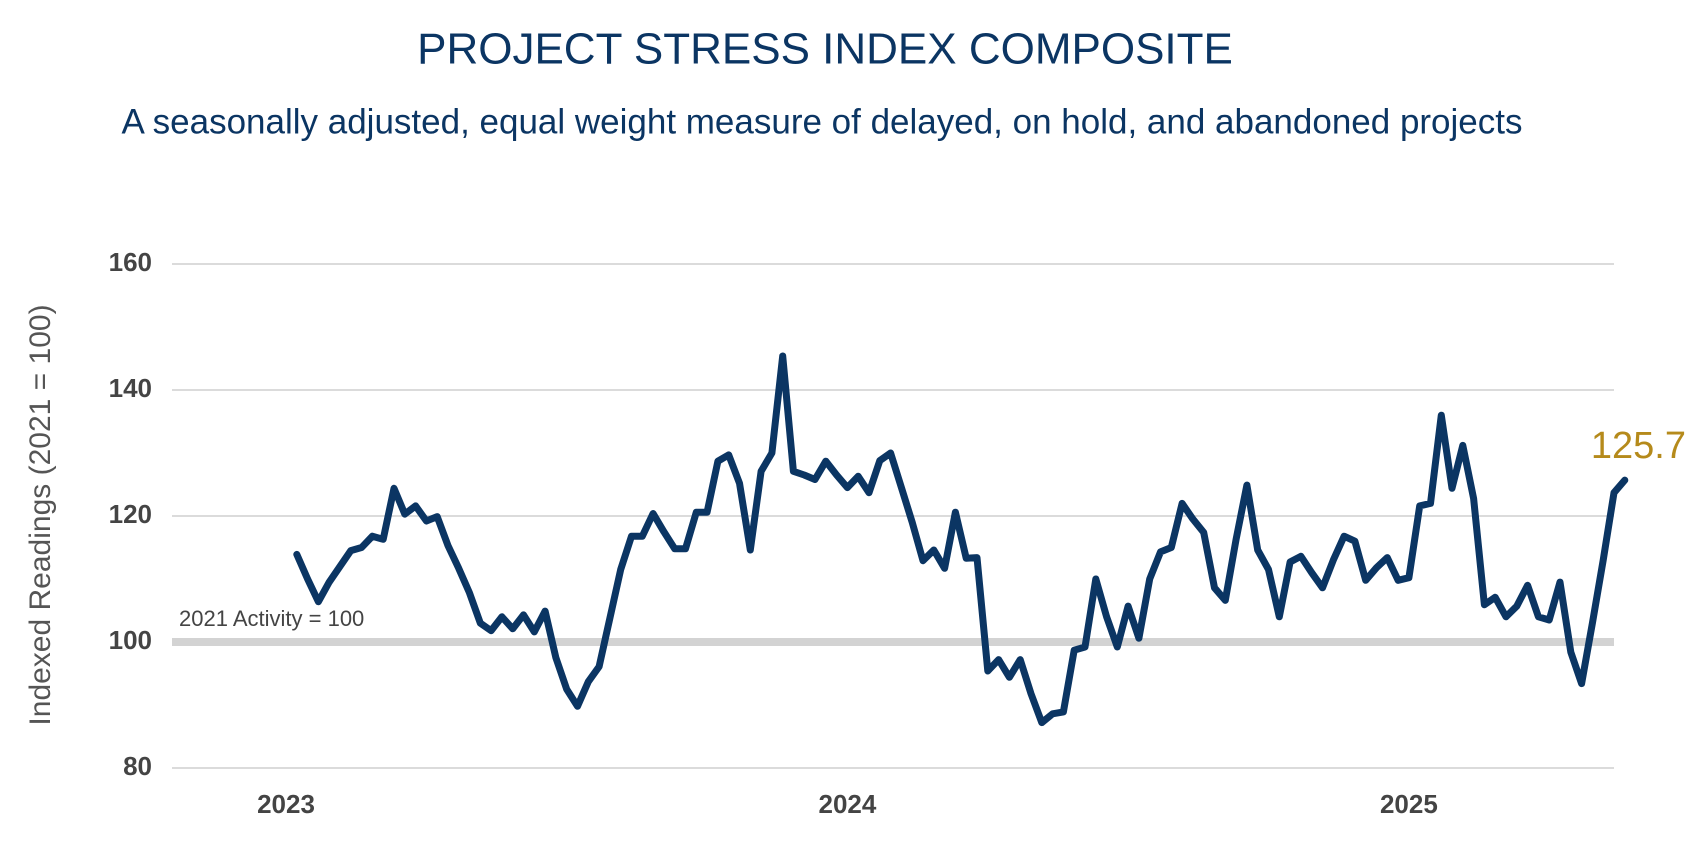  What do you see at coordinates (130, 640) in the screenshot?
I see `y-tick-label: 100` at bounding box center [130, 640].